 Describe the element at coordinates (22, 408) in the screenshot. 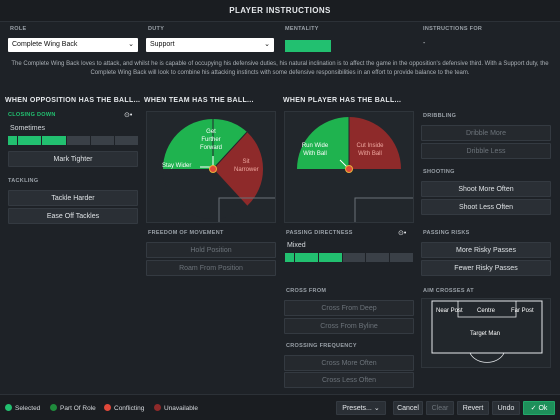

I see `legend-selected: Selected` at that location.